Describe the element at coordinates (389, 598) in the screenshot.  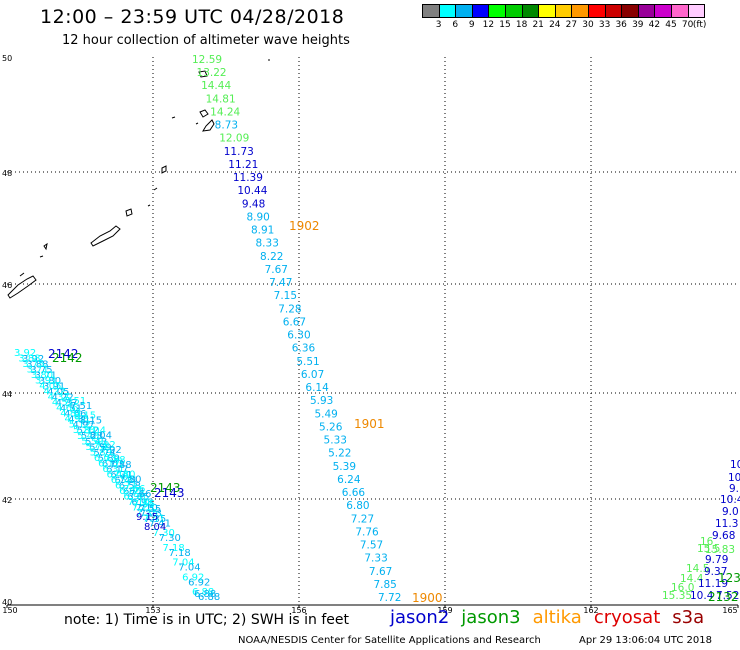
I see `wave-height-value: 7.72` at that location.